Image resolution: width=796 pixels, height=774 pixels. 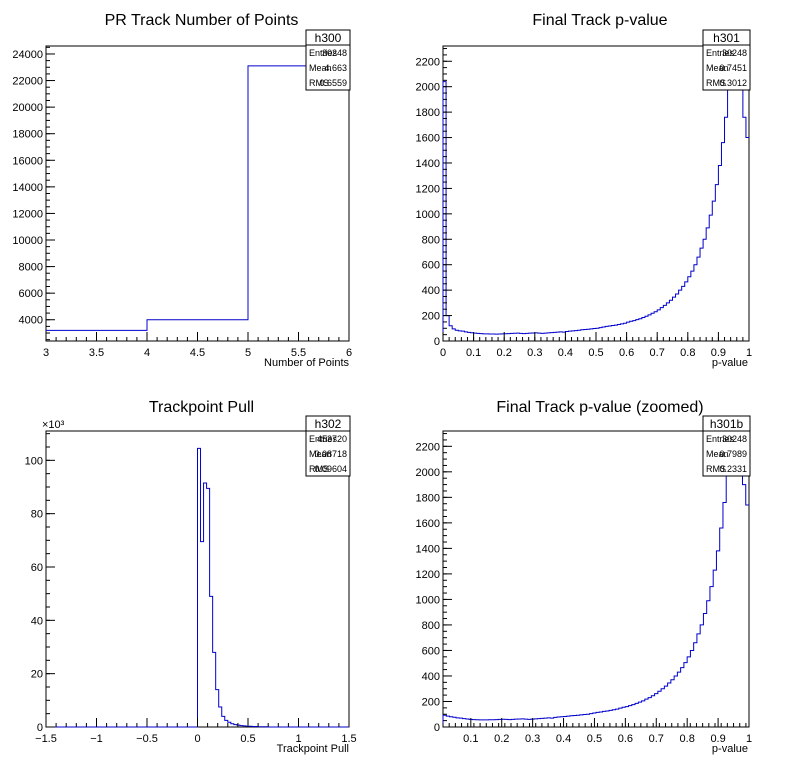 What do you see at coordinates (27, 135) in the screenshot?
I see `y-tick-label: 18000` at bounding box center [27, 135].